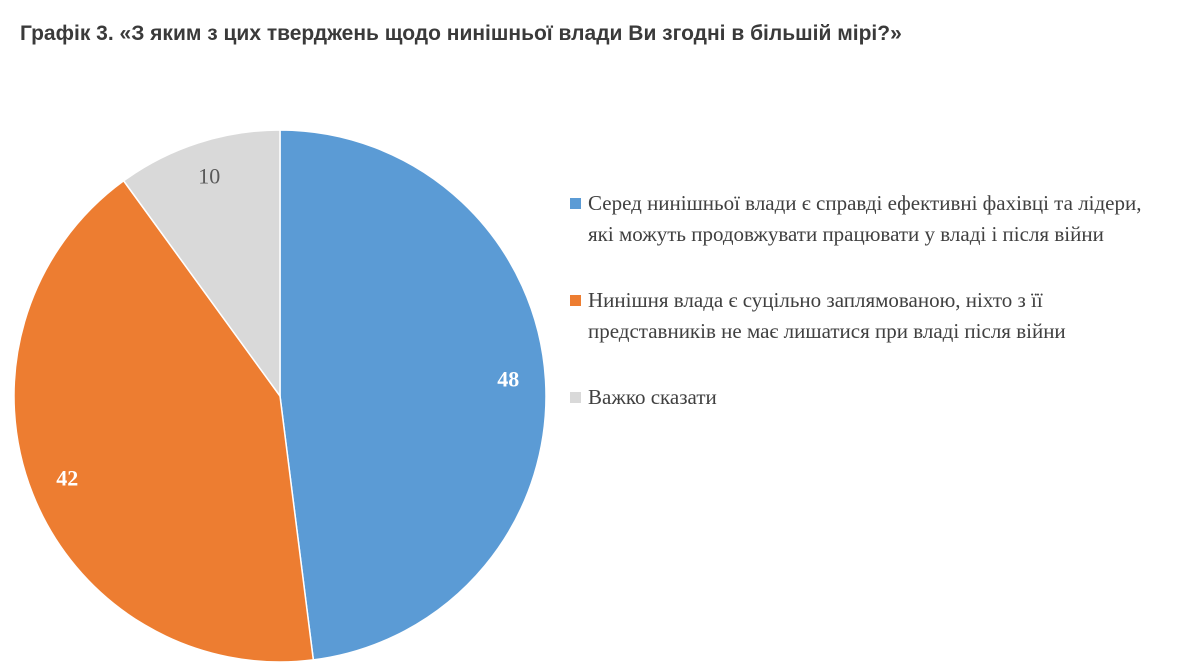  What do you see at coordinates (201, 264) in the screenshot?
I see `pie-slice` at bounding box center [201, 264].